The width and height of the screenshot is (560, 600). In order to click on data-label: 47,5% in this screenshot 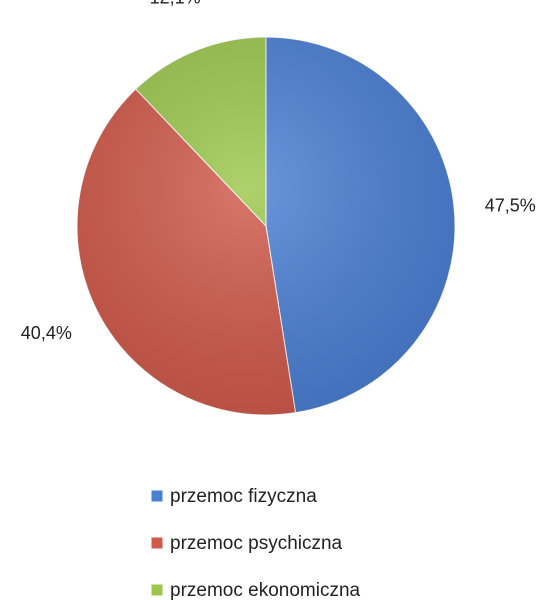, I will do `click(510, 206)`.